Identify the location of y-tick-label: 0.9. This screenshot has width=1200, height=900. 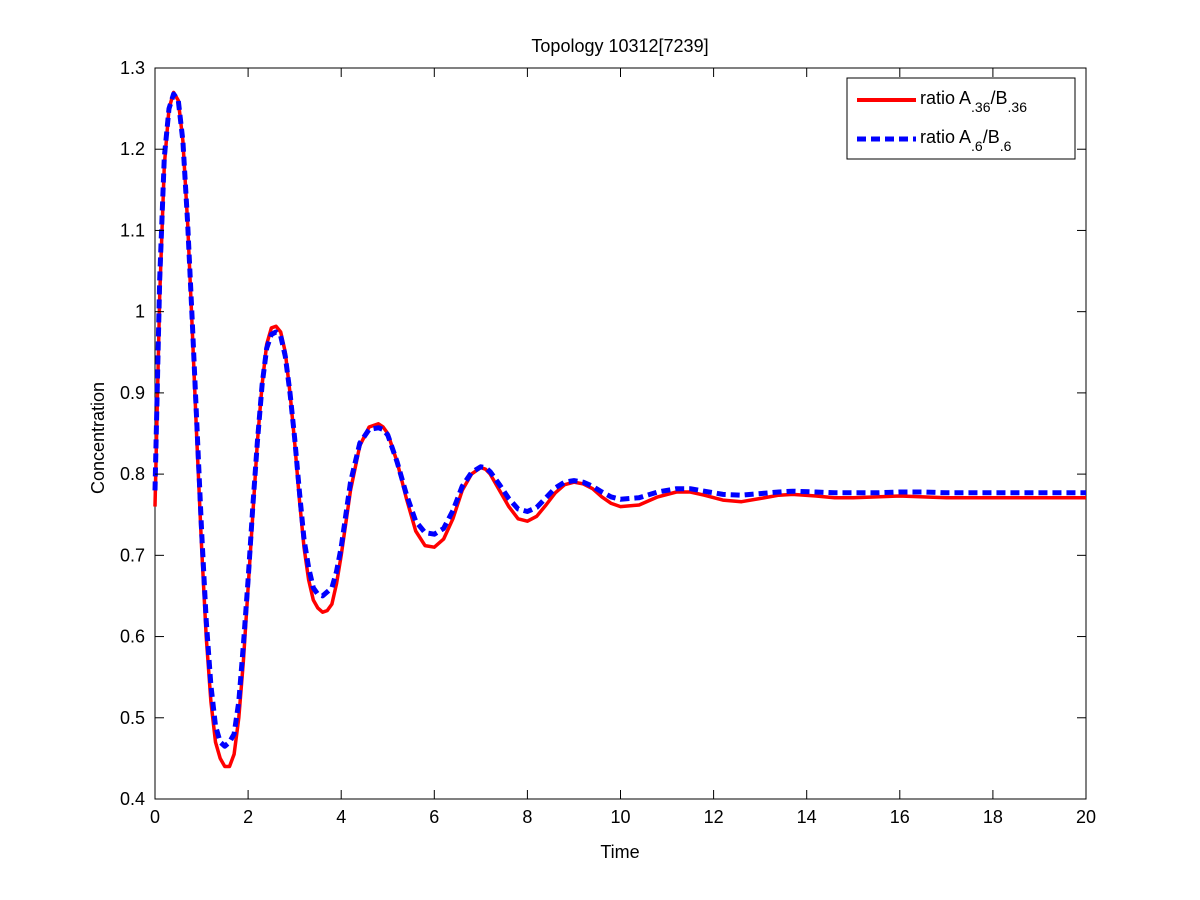
(132, 393).